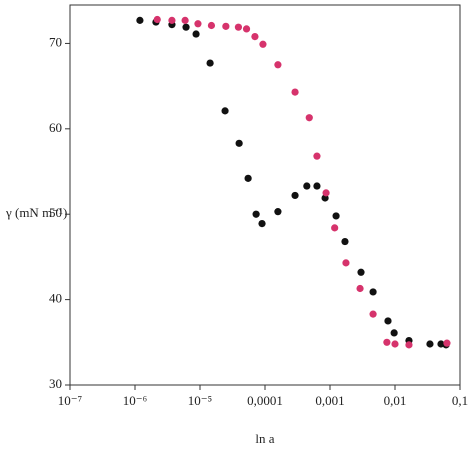 This screenshot has height=454, width=473. Describe the element at coordinates (395, 400) in the screenshot. I see `x-tick-label: 0,01` at that location.